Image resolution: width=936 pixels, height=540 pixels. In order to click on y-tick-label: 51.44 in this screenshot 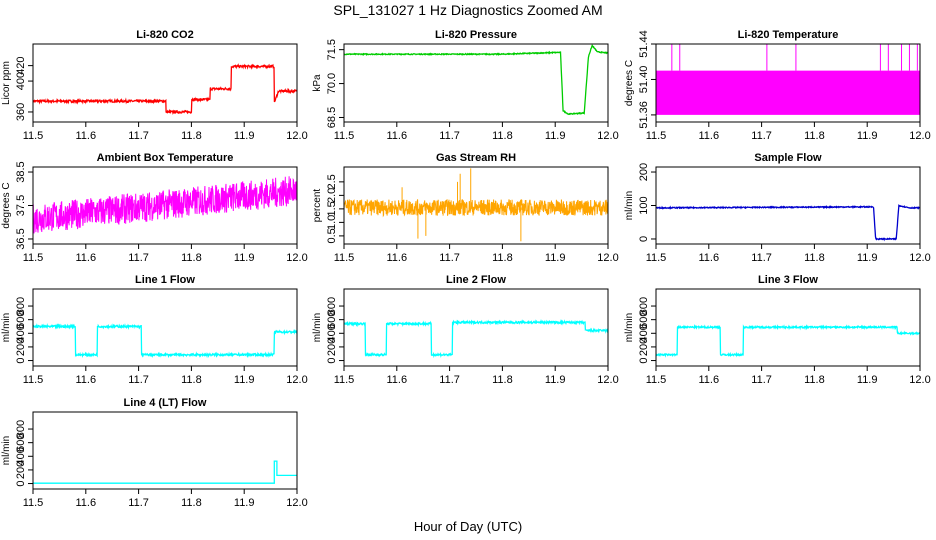, I will do `click(644, 44)`.